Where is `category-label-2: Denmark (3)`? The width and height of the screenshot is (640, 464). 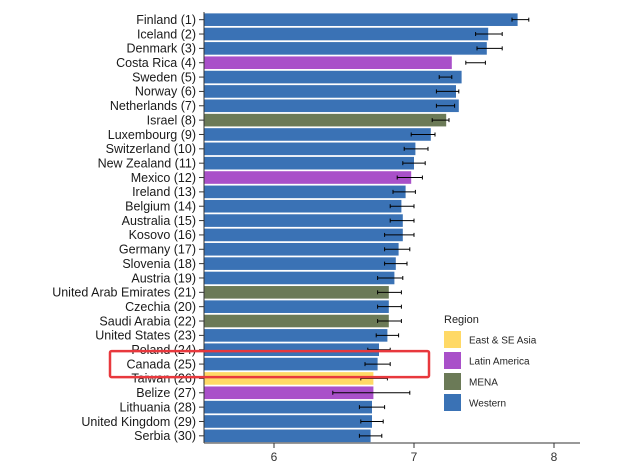 category-label-2: Denmark (3) is located at coordinates (161, 49).